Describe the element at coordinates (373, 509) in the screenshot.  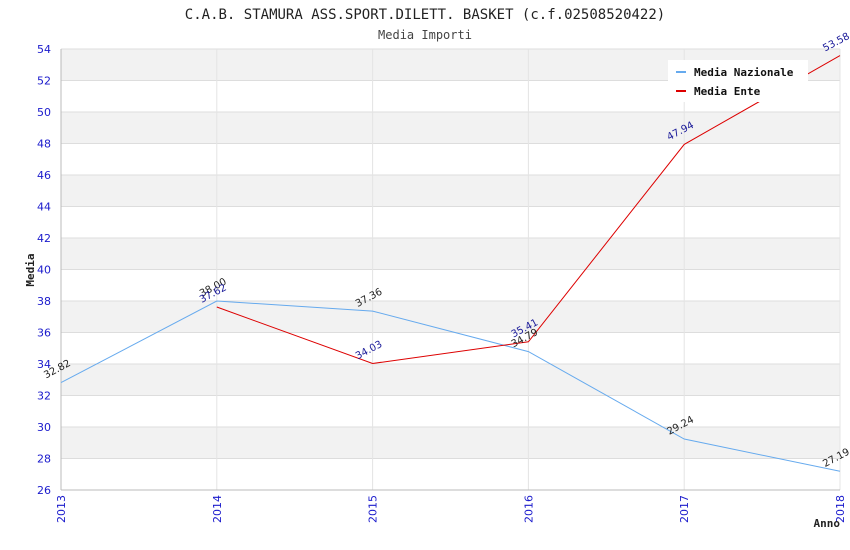
I see `x-tick-label: 2015` at that location.